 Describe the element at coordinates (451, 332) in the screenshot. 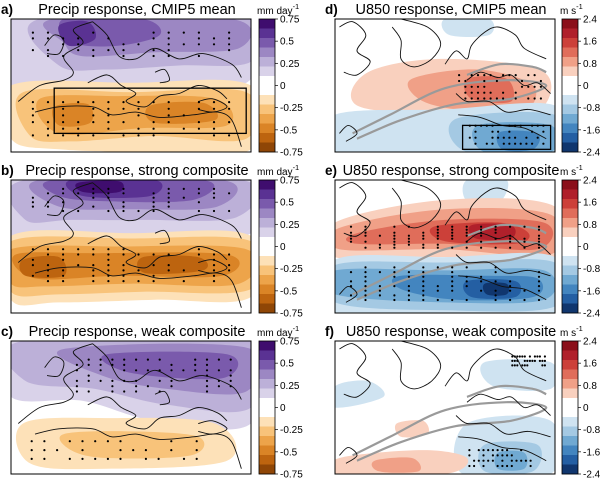

I see `panel-title: U850 response, weak composite` at that location.